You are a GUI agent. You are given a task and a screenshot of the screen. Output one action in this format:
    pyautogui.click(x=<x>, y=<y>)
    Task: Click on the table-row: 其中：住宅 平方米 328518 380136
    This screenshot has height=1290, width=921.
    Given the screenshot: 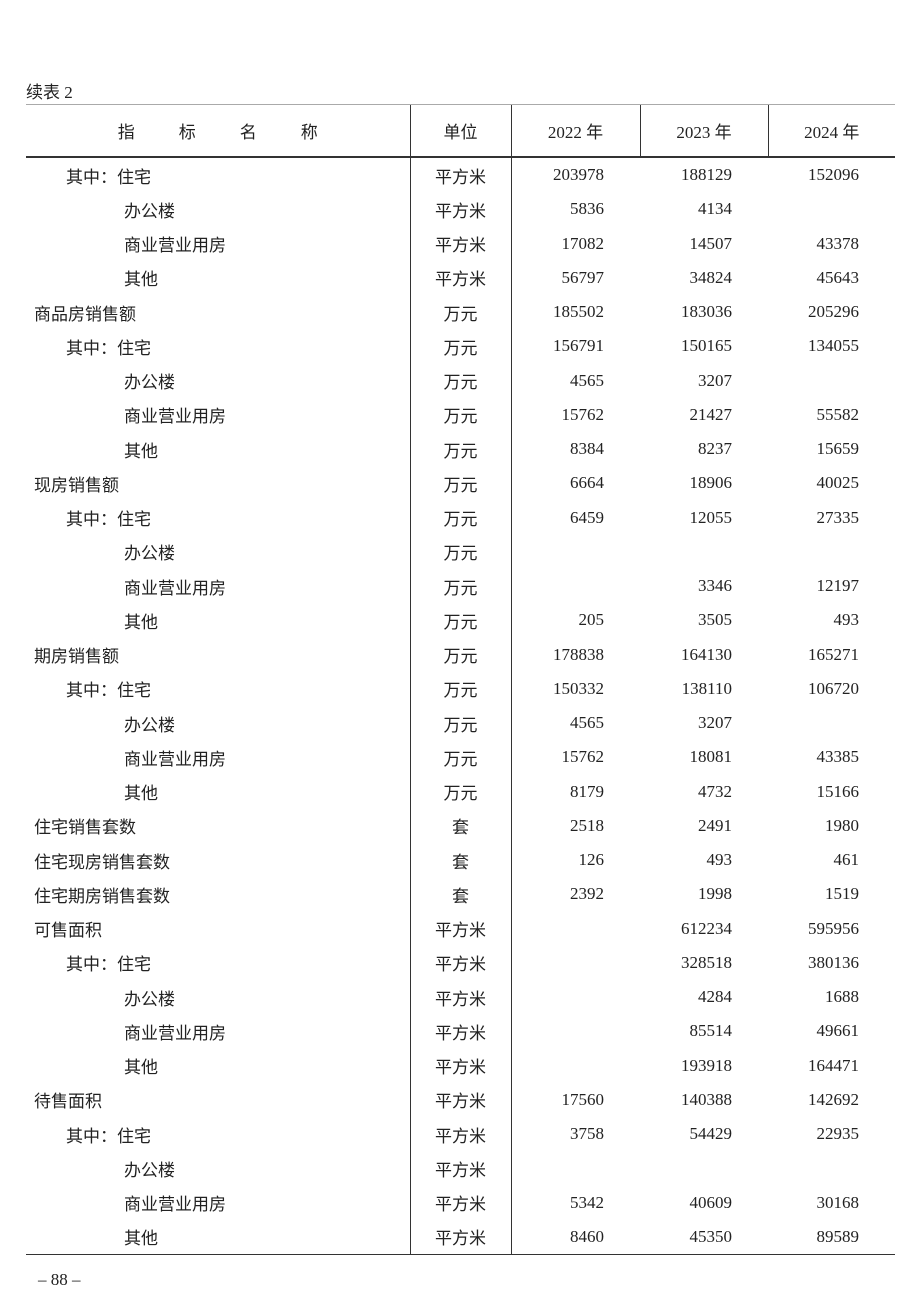 What is the action you would take?
    pyautogui.click(x=460, y=962)
    